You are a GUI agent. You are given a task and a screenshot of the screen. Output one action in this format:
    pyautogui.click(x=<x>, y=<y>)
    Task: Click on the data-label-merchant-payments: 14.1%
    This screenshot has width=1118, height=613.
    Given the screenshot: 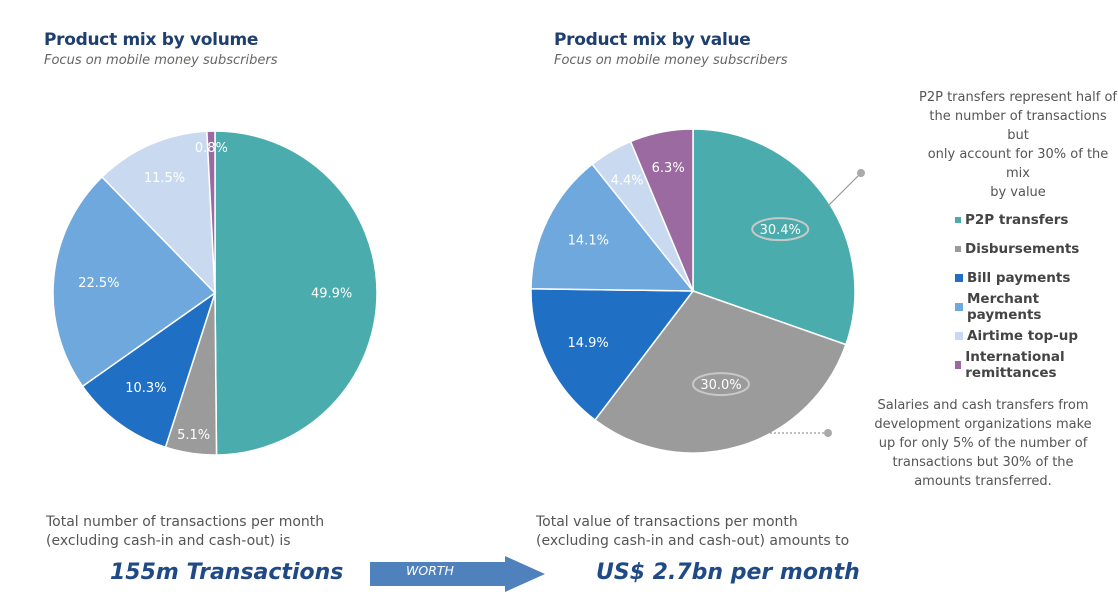 What is the action you would take?
    pyautogui.click(x=588, y=241)
    